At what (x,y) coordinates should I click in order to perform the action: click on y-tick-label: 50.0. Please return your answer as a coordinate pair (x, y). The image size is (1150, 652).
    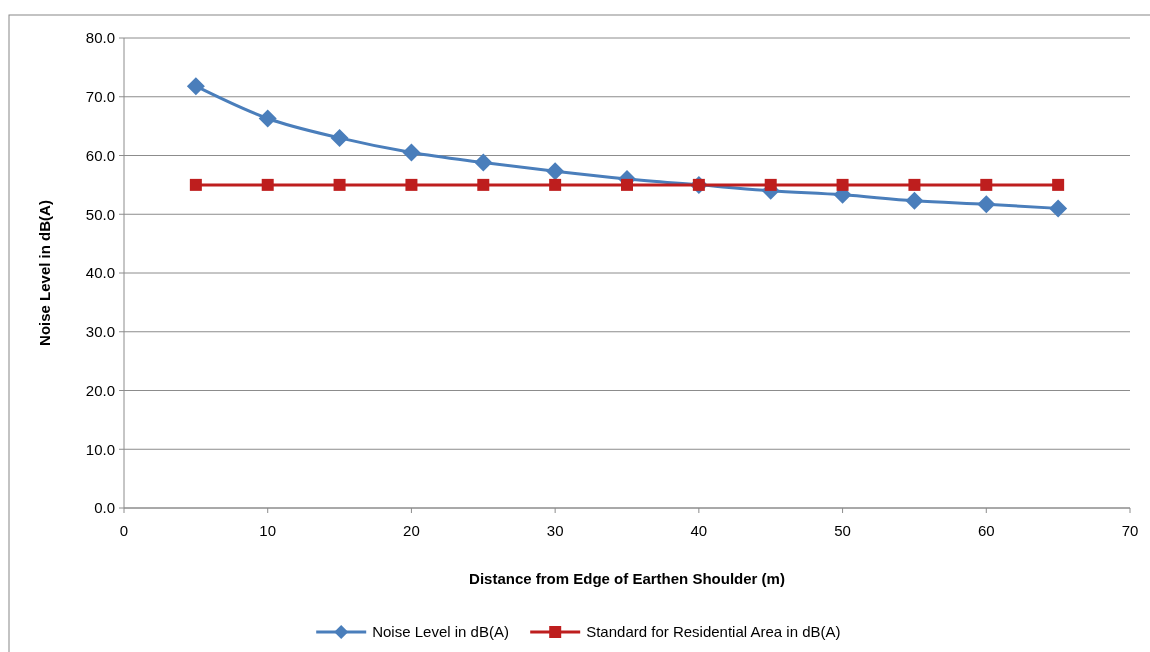
    Looking at the image, I should click on (100, 214).